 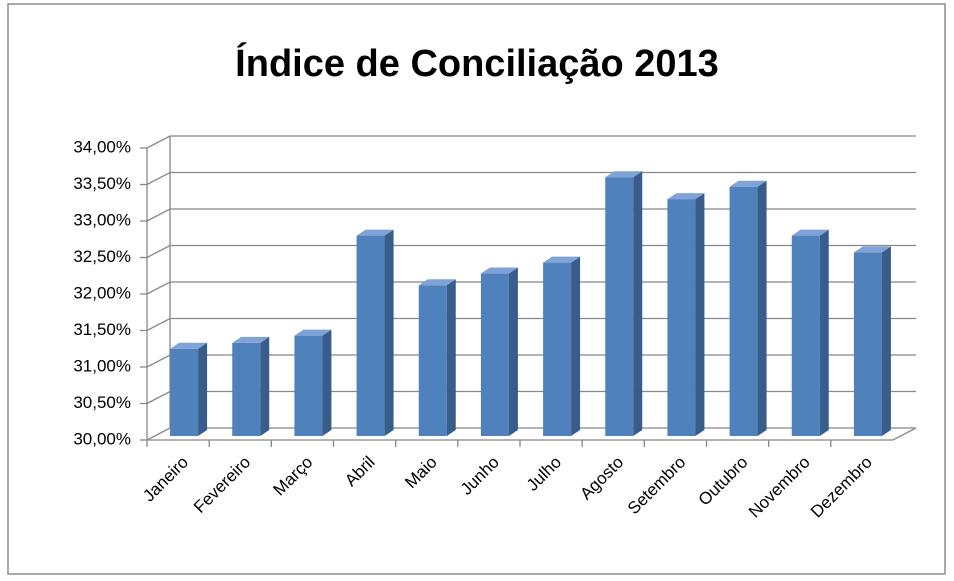 I want to click on y-tick-label: 34,00%, so click(x=102, y=146).